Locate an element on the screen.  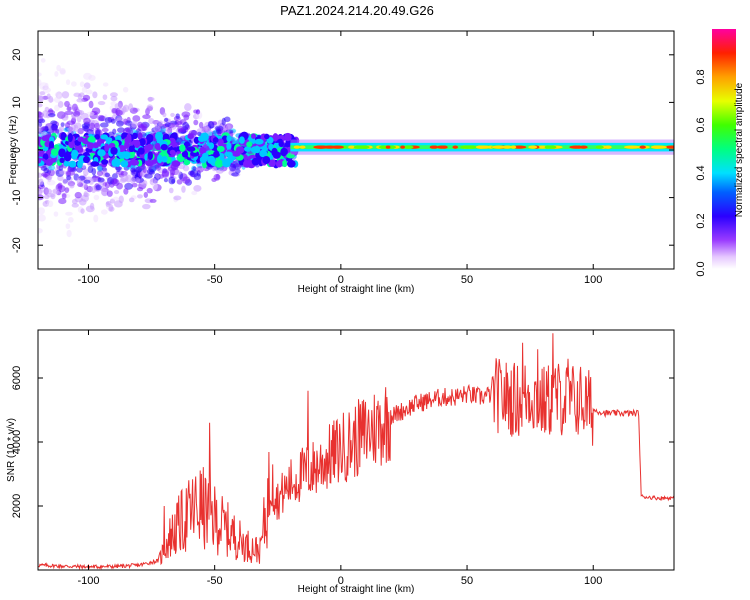
top-y-axis-label: Frequency (Hz) is located at coordinates (13, 150).